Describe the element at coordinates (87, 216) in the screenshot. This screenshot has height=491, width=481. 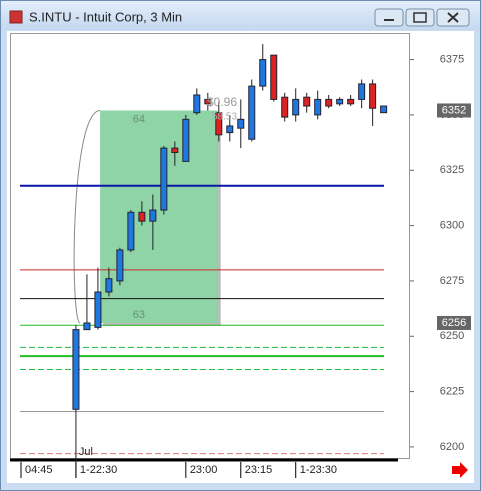
I see `zone-arc` at that location.